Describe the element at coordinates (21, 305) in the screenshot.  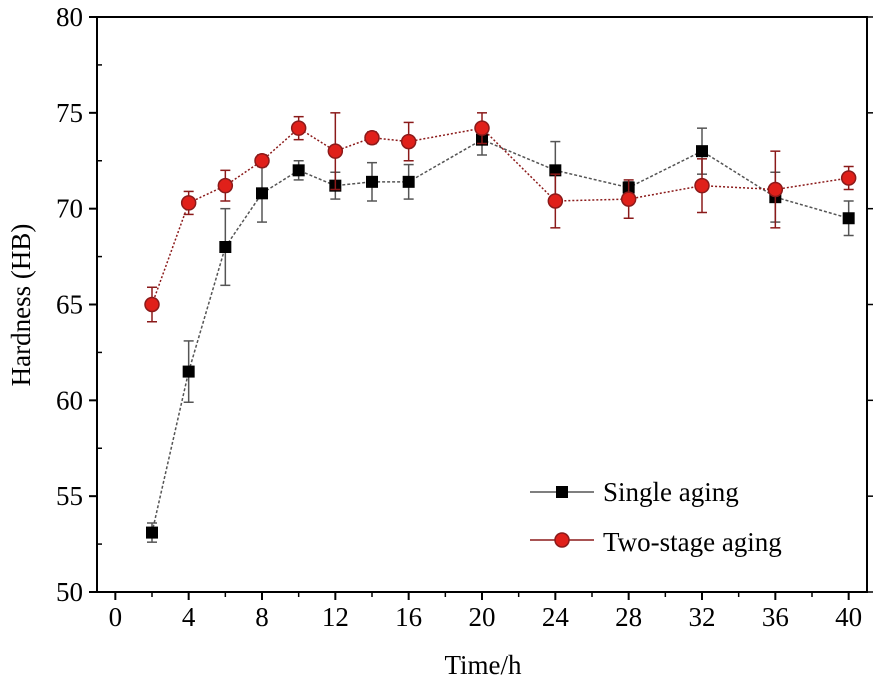
I see `y-axis-label: Hardness (HB)` at that location.